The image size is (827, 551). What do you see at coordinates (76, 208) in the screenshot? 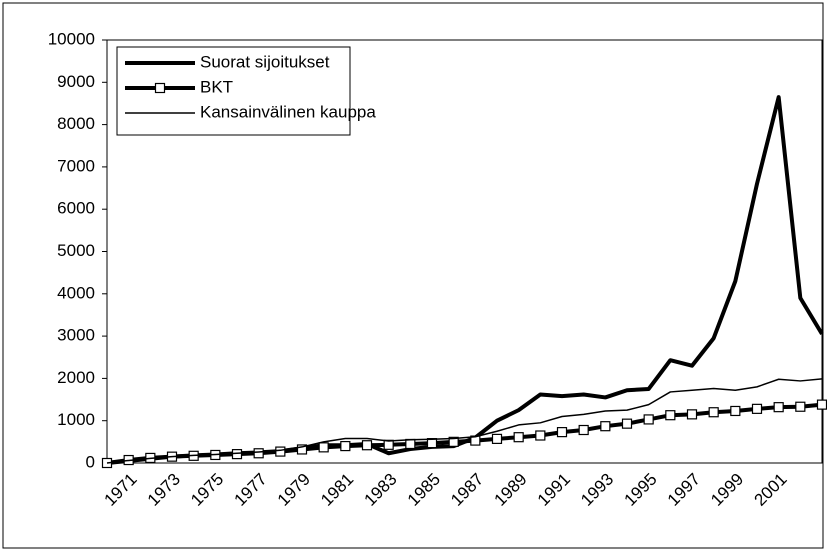
I see `y-tick-label: 6000` at bounding box center [76, 208].